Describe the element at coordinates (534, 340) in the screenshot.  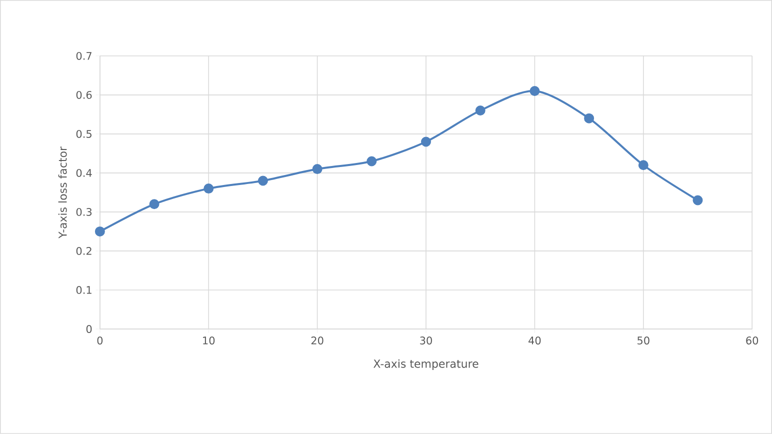
I see `x-tick-label: 40` at that location.